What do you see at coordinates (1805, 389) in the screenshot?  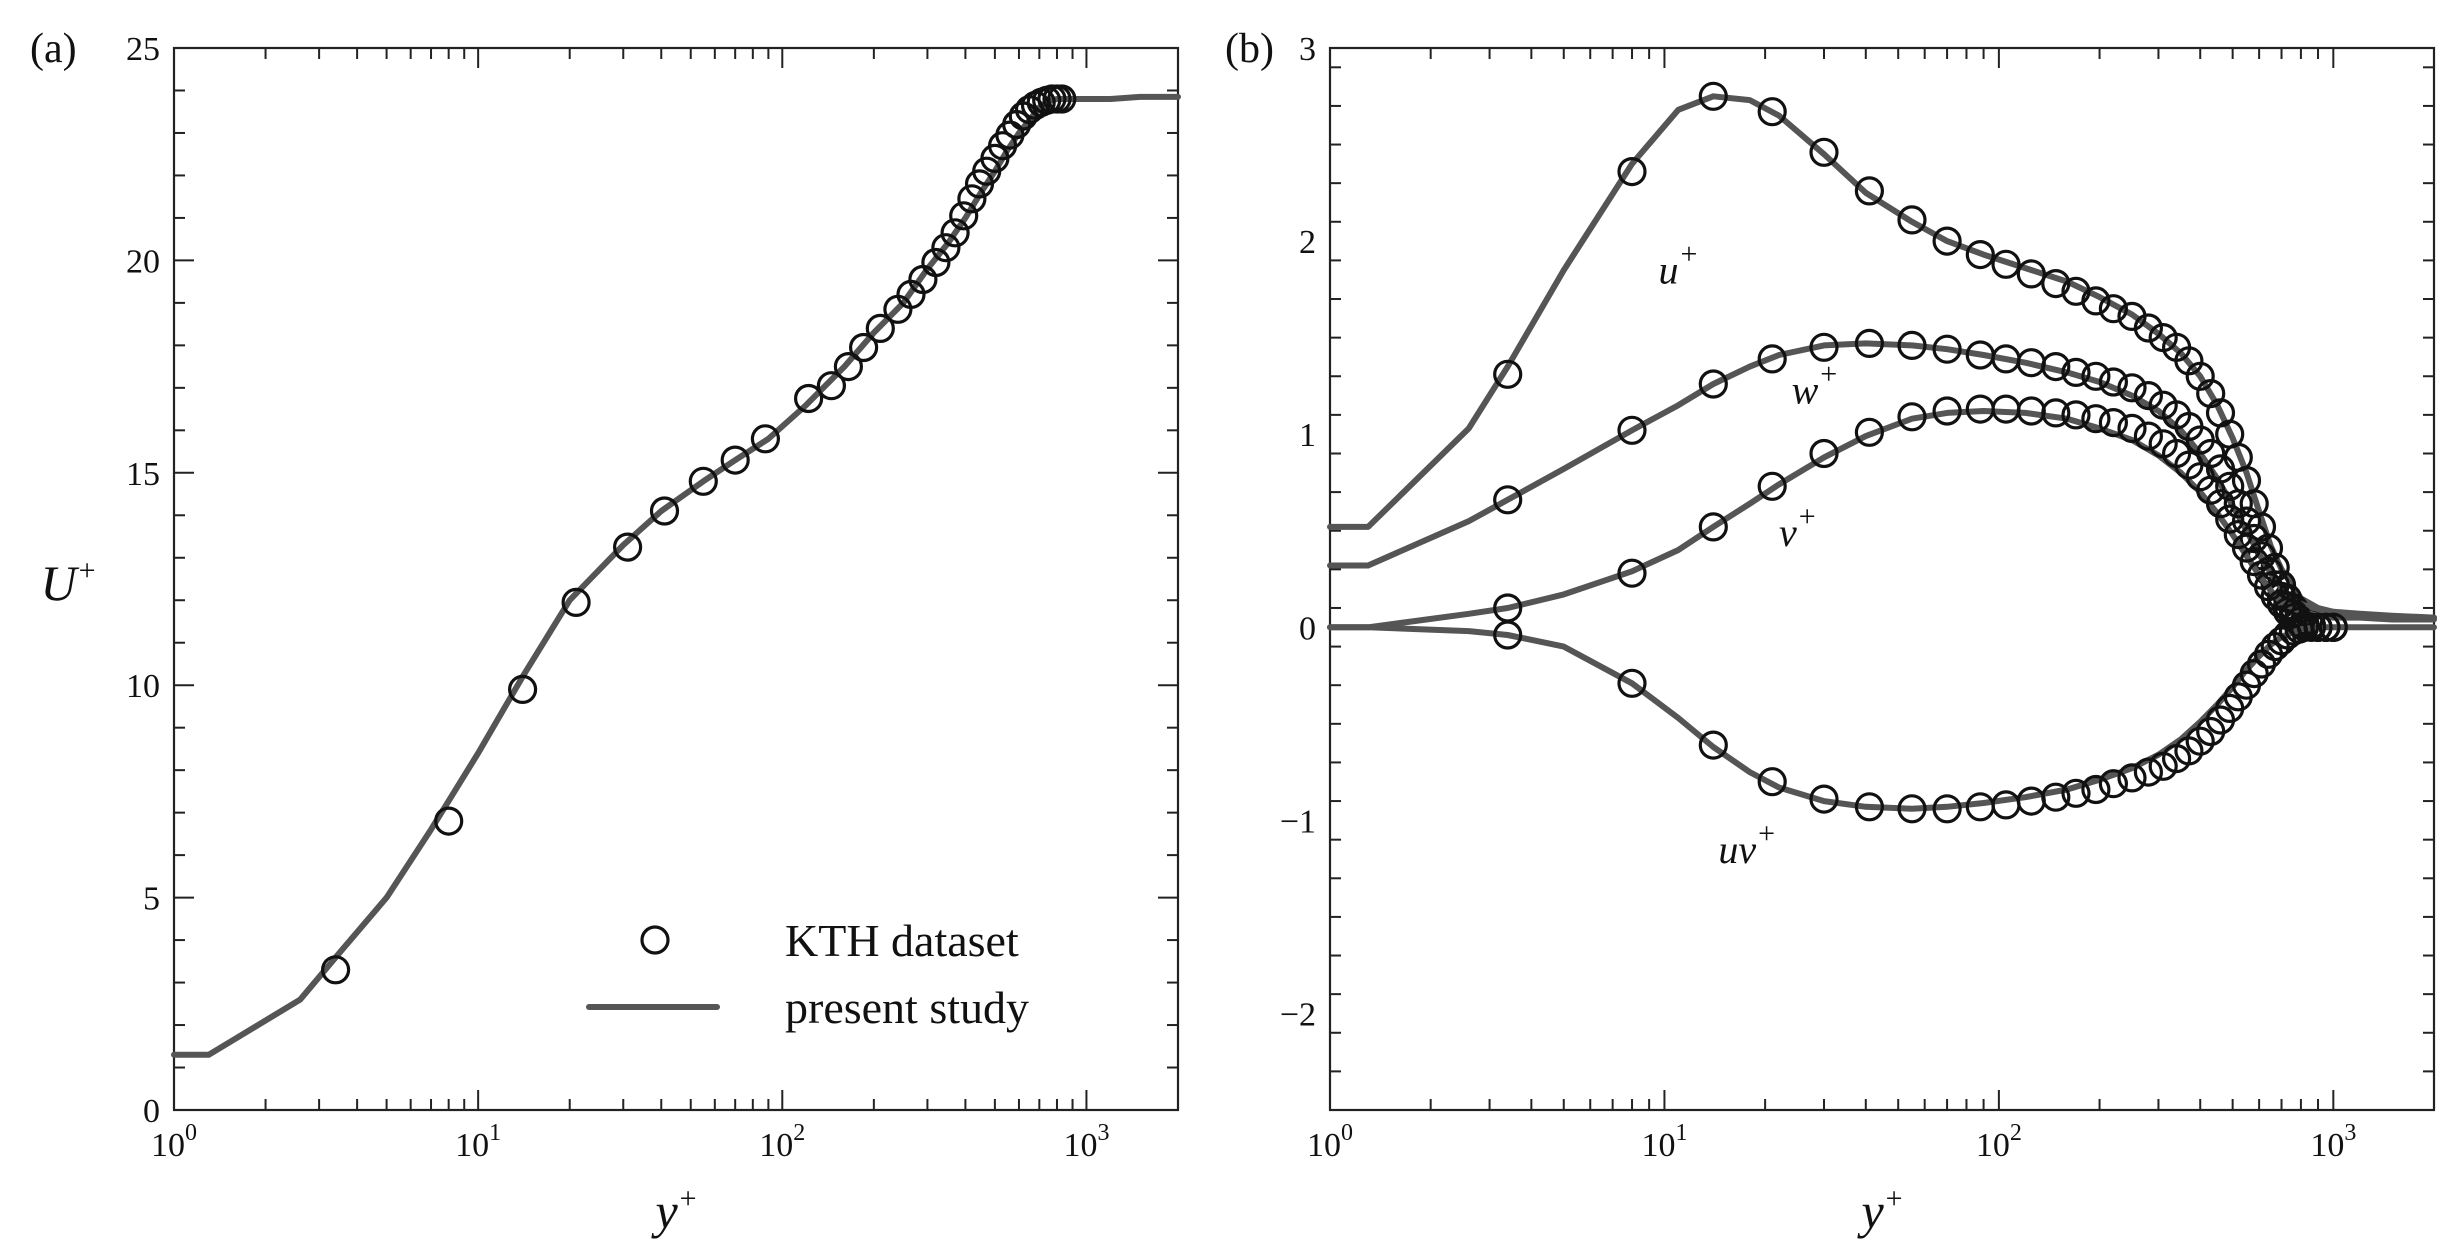 I see `curve-label-base: w` at bounding box center [1805, 389].